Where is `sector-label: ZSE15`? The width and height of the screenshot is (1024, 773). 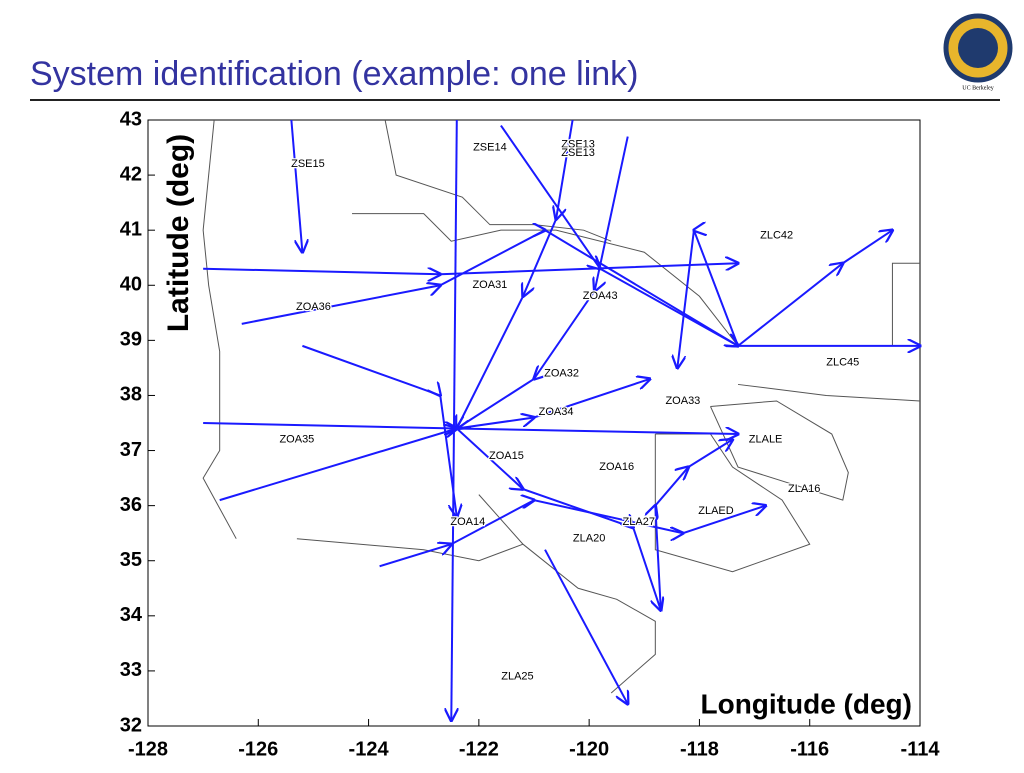 sector-label: ZSE15 is located at coordinates (308, 164).